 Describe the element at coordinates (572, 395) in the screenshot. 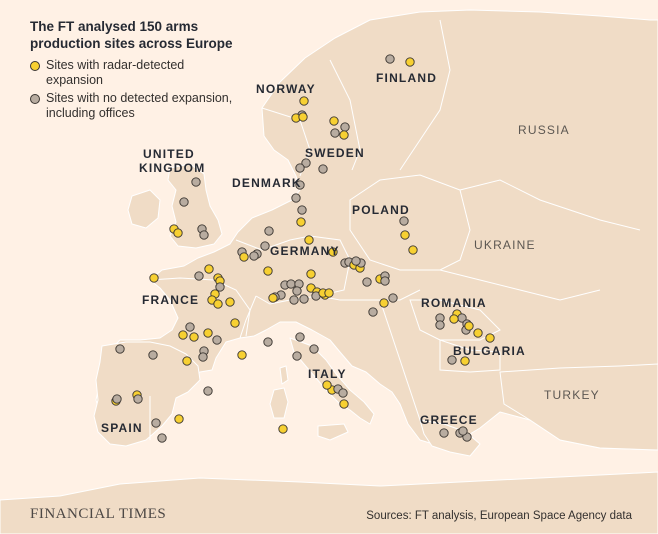

I see `label-turkey: TURKEY` at that location.